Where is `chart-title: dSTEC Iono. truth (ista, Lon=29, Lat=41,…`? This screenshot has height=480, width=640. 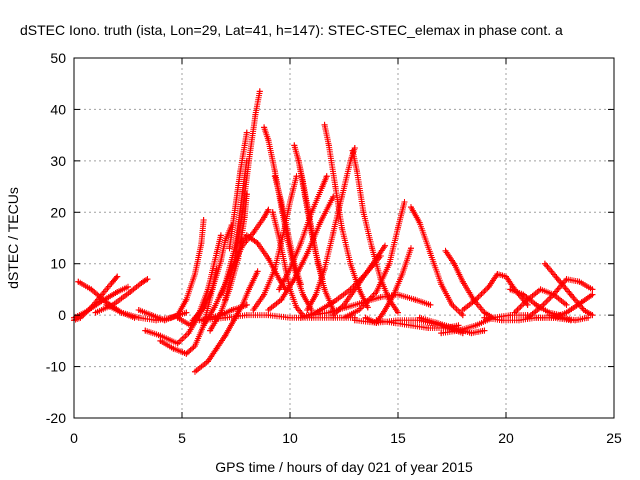 chart-title: dSTEC Iono. truth (ista, Lon=29, Lat=41,… is located at coordinates (291, 30).